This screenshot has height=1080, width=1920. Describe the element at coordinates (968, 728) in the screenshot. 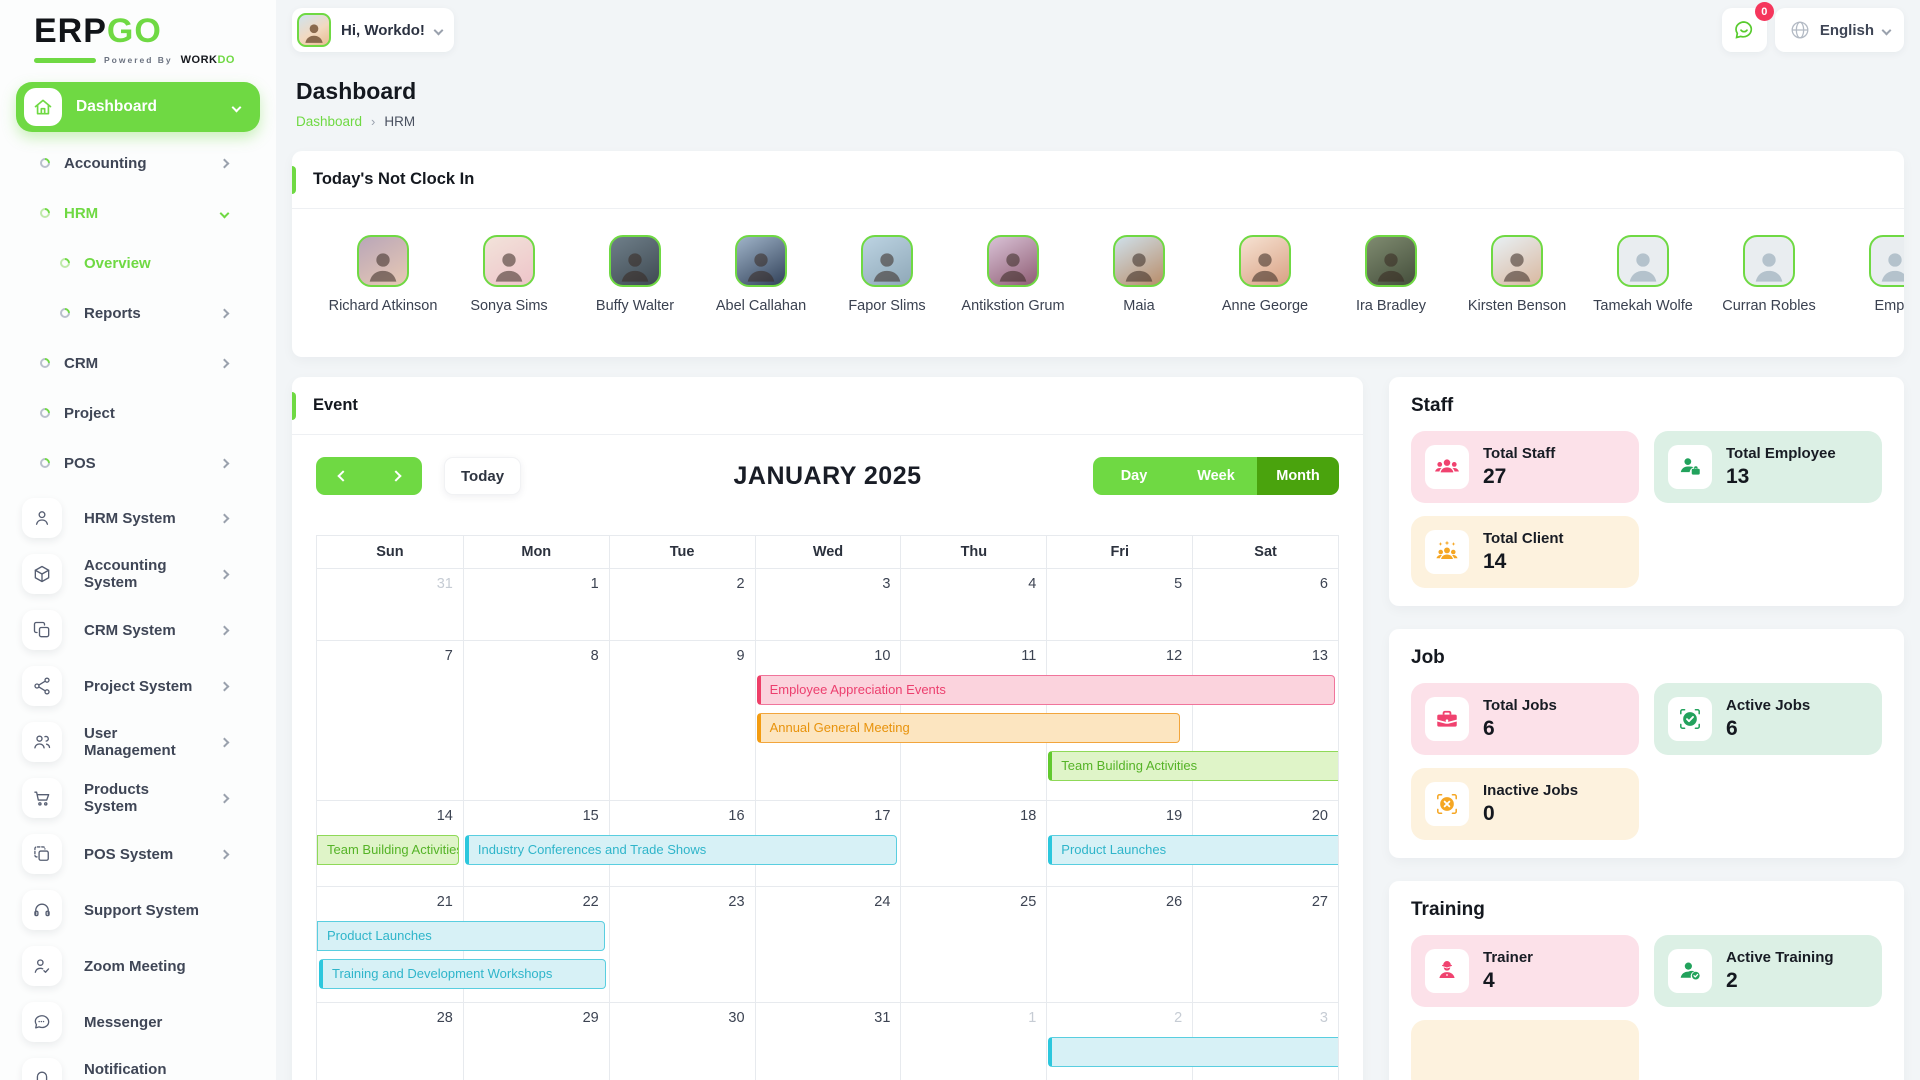

I see `calendar-event: Annual General Meeting` at that location.